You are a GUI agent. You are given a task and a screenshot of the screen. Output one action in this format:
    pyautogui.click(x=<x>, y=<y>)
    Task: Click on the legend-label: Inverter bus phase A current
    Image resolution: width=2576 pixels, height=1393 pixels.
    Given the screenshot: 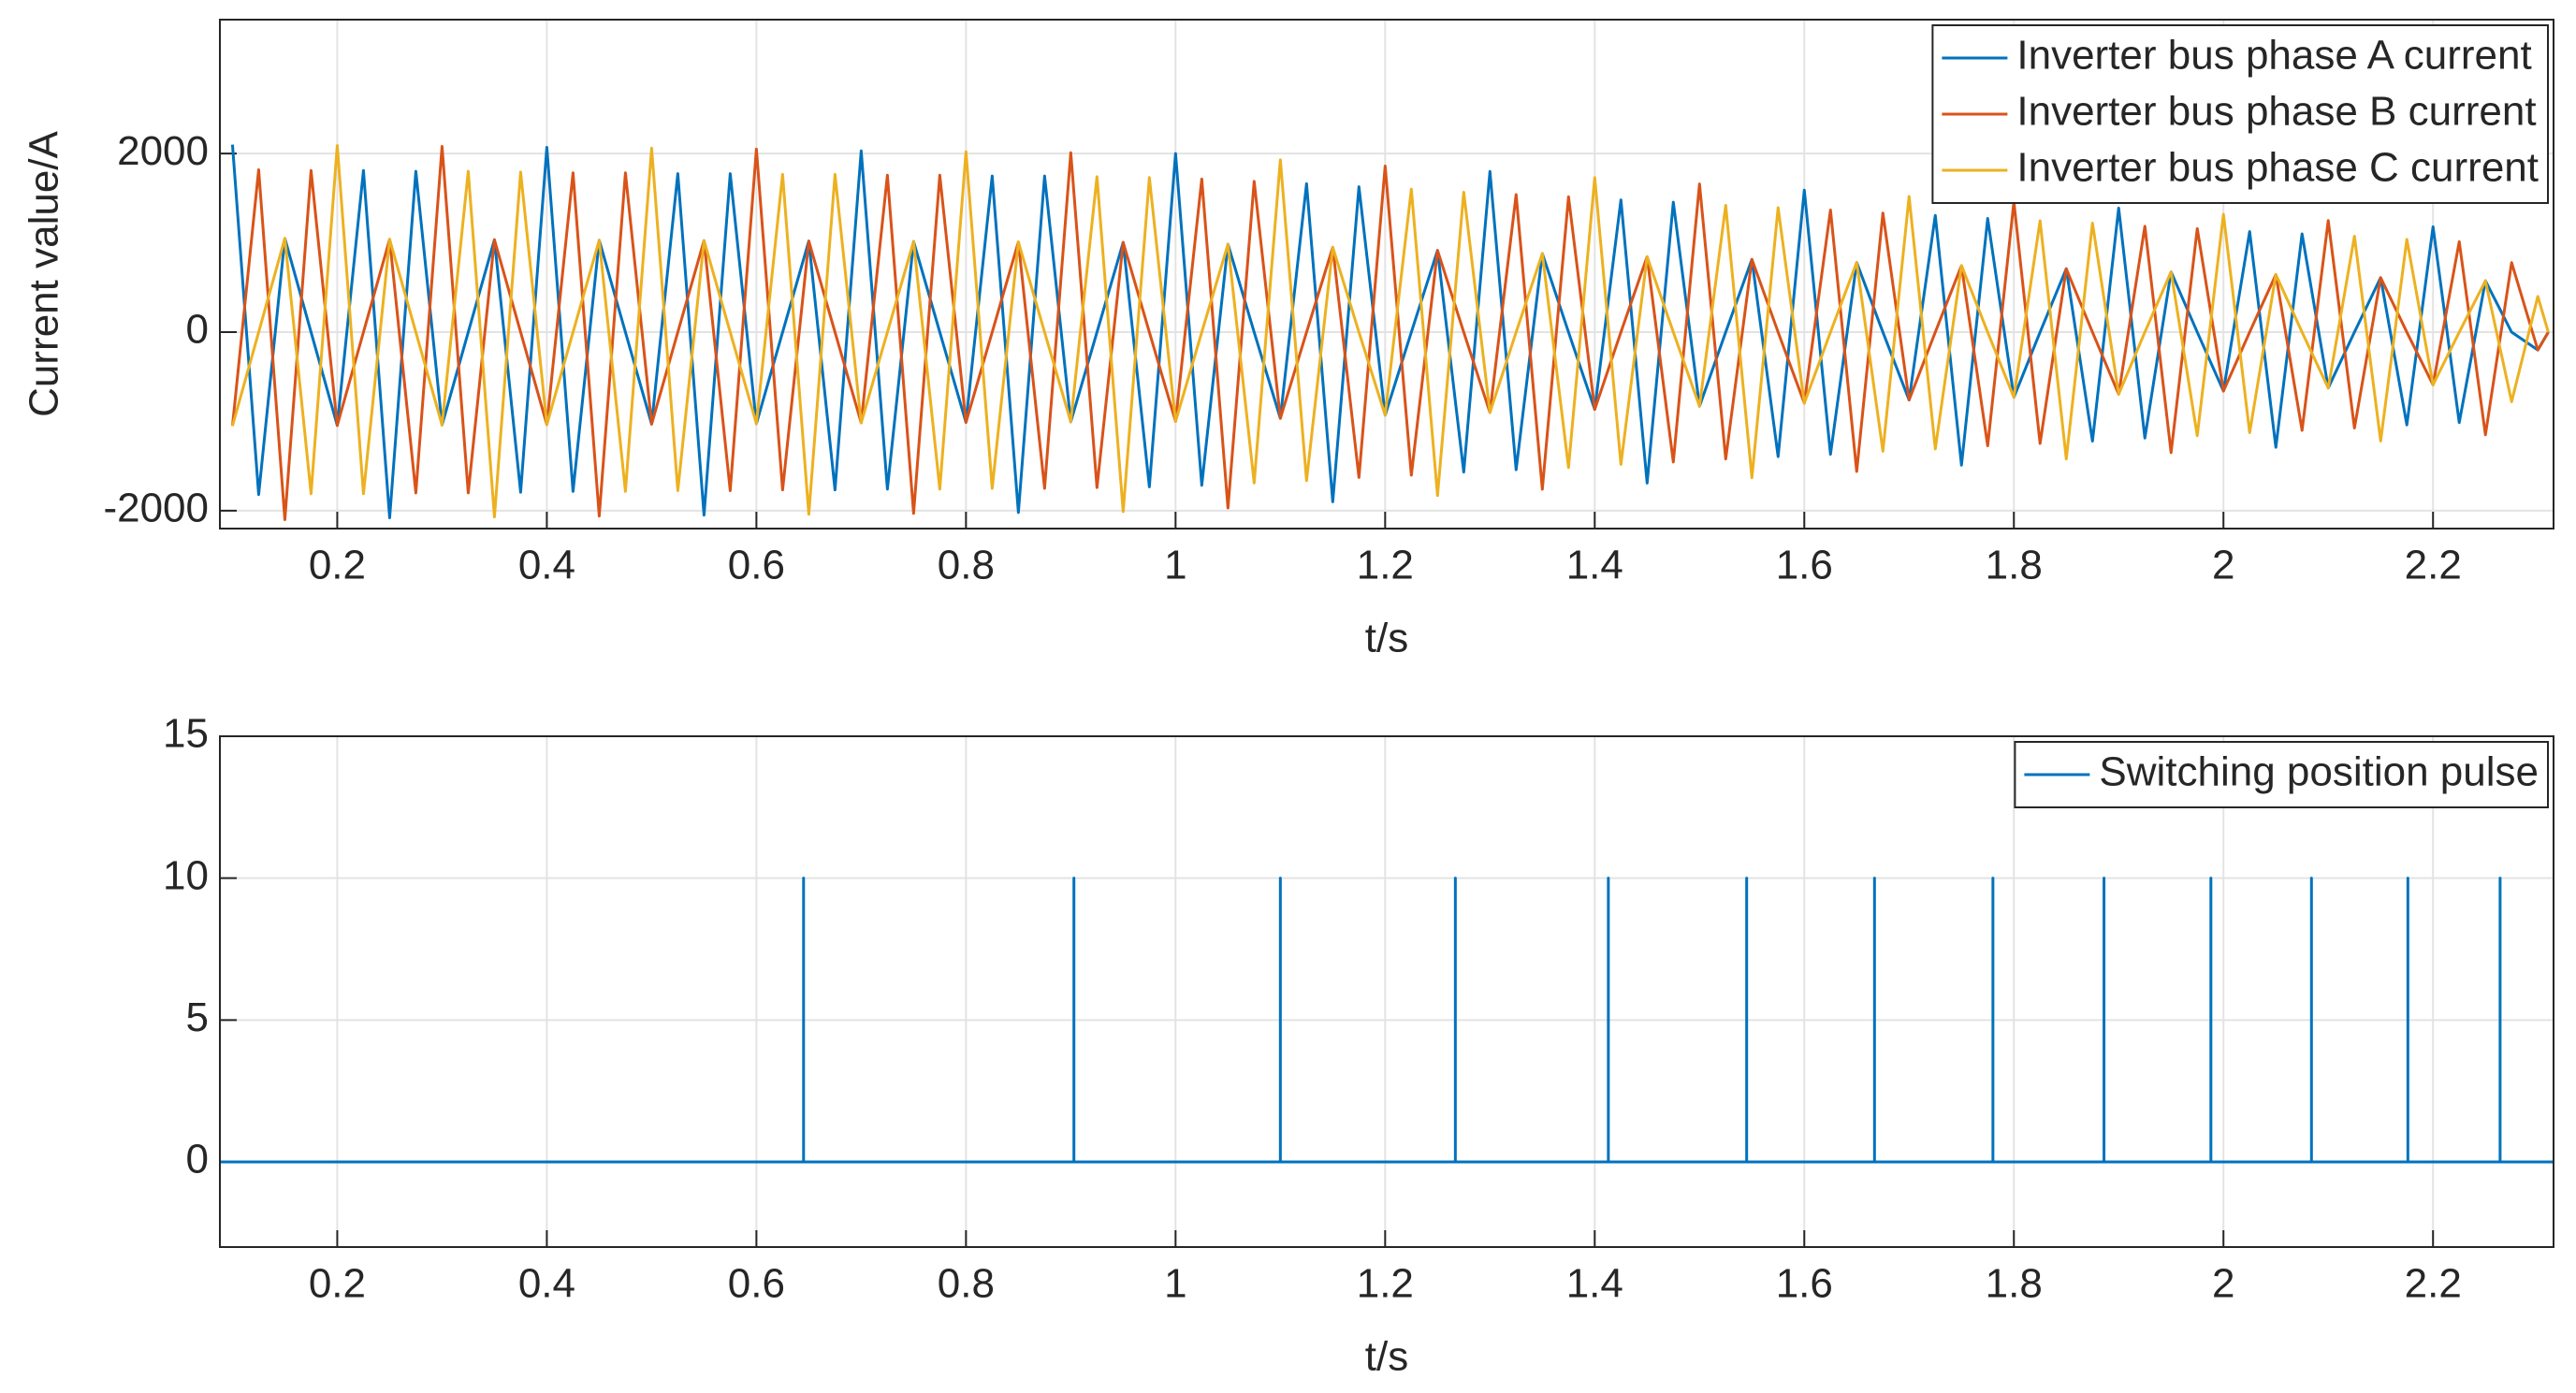 What is the action you would take?
    pyautogui.click(x=2273, y=56)
    